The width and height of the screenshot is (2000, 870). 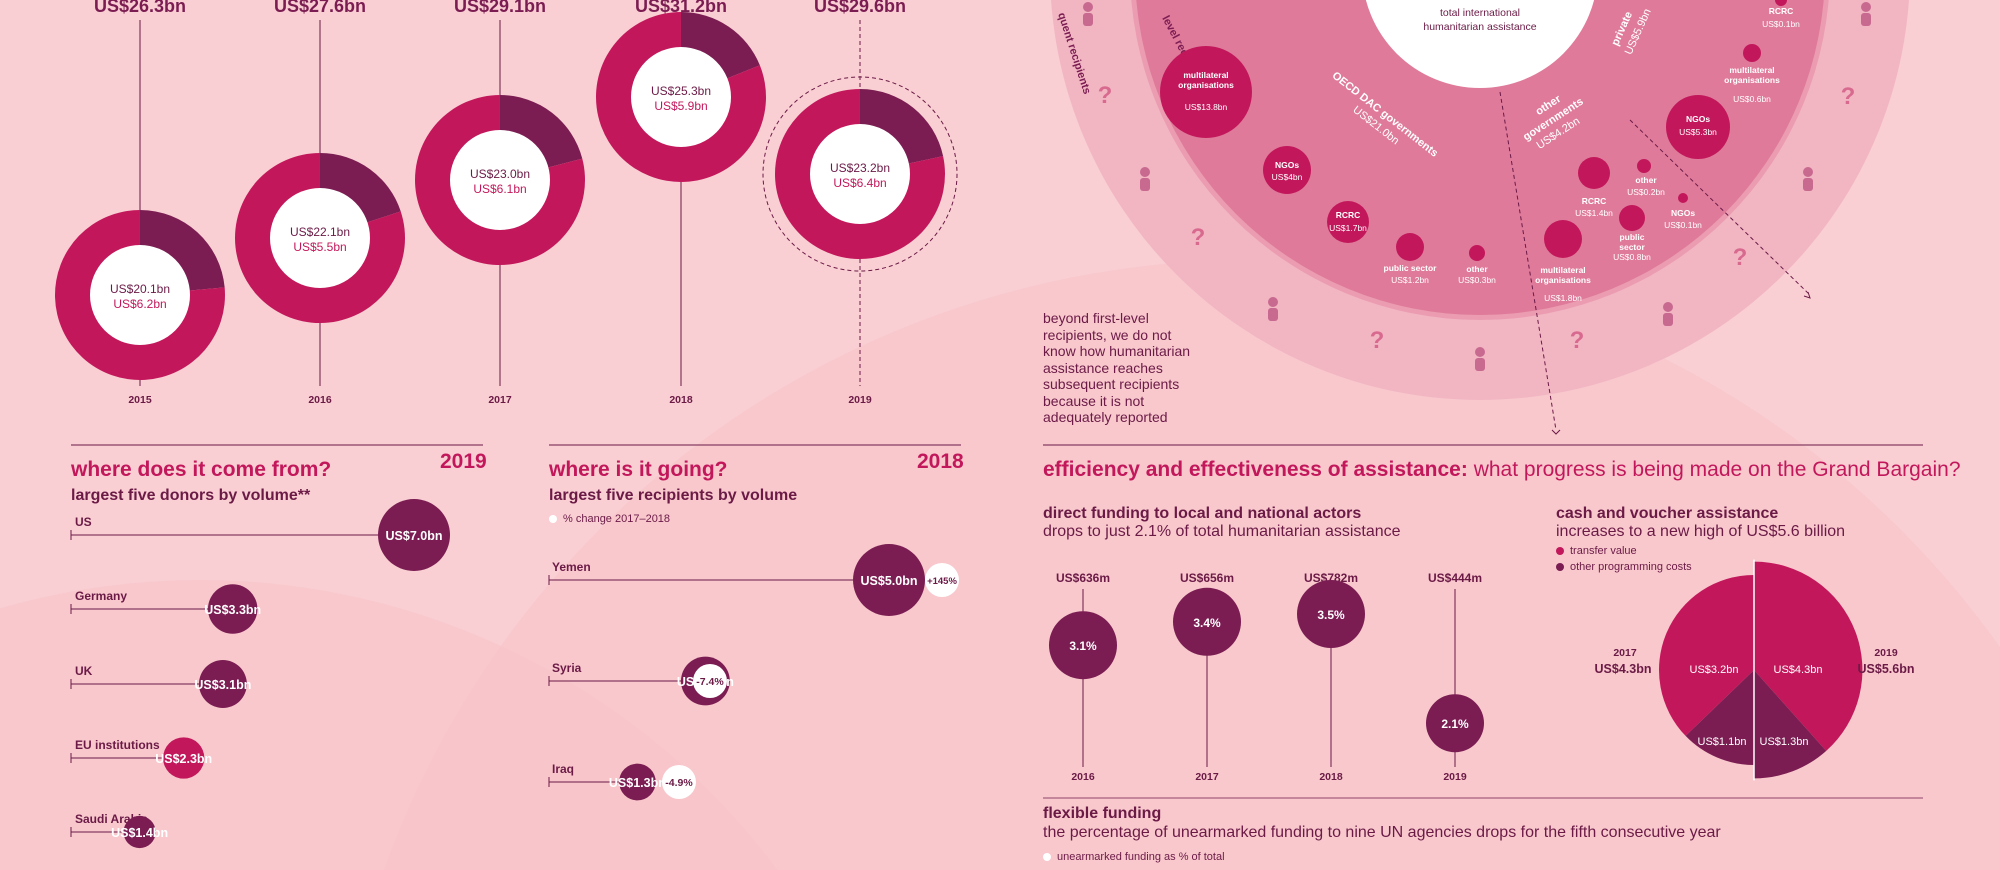 What do you see at coordinates (101, 596) in the screenshot?
I see `donor-name: Germany` at bounding box center [101, 596].